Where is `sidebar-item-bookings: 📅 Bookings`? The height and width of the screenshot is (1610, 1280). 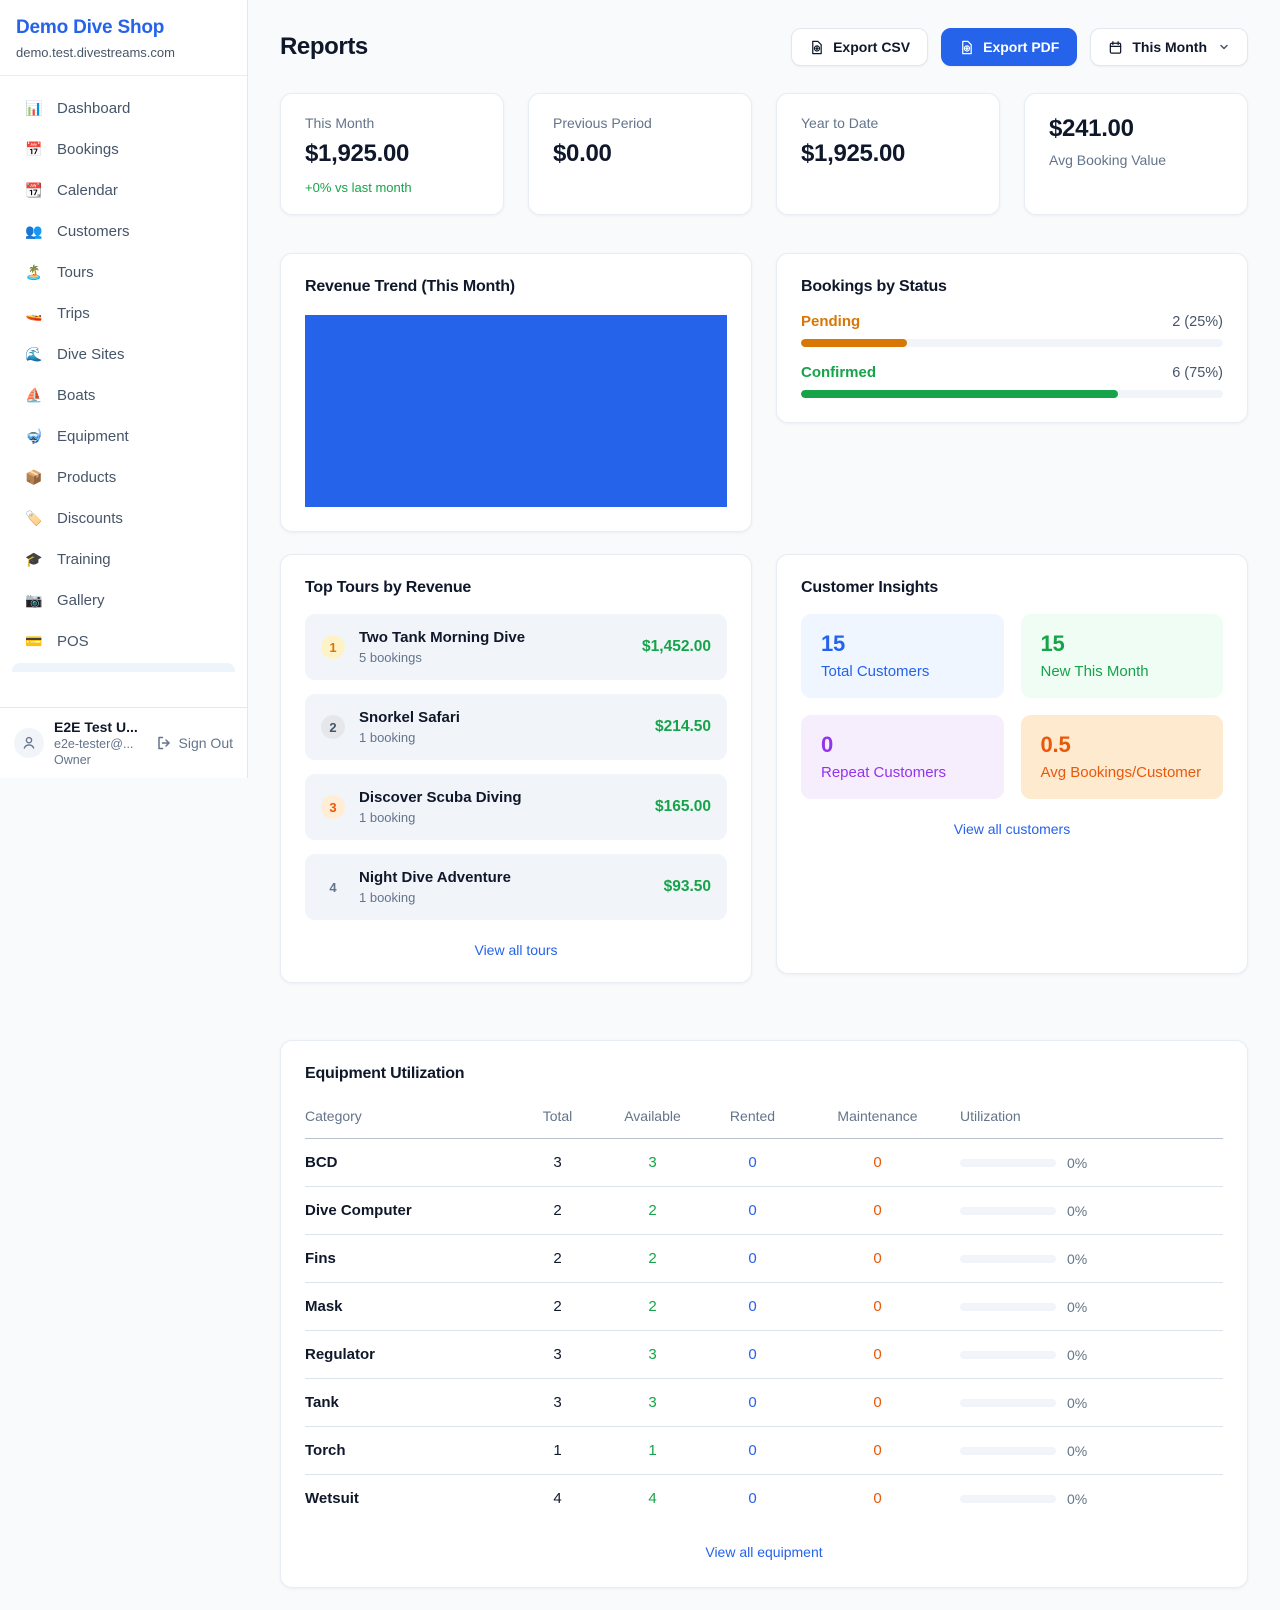 sidebar-item-bookings: 📅 Bookings is located at coordinates (123, 149).